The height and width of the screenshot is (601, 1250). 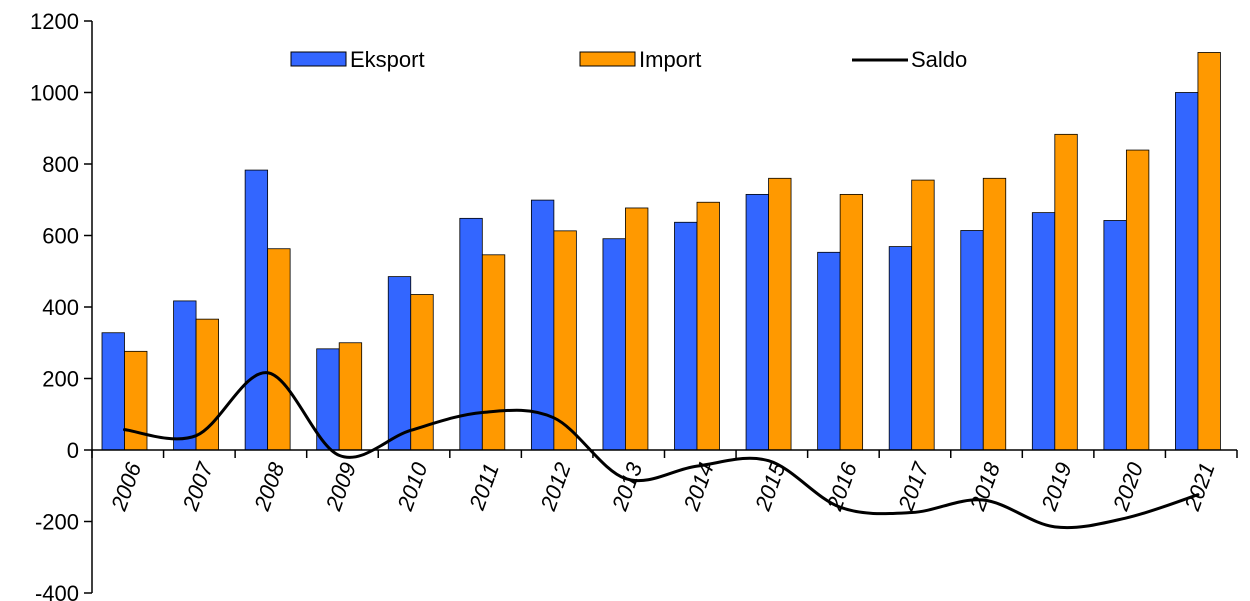 I want to click on bar-eksport-2008, so click(x=256, y=310).